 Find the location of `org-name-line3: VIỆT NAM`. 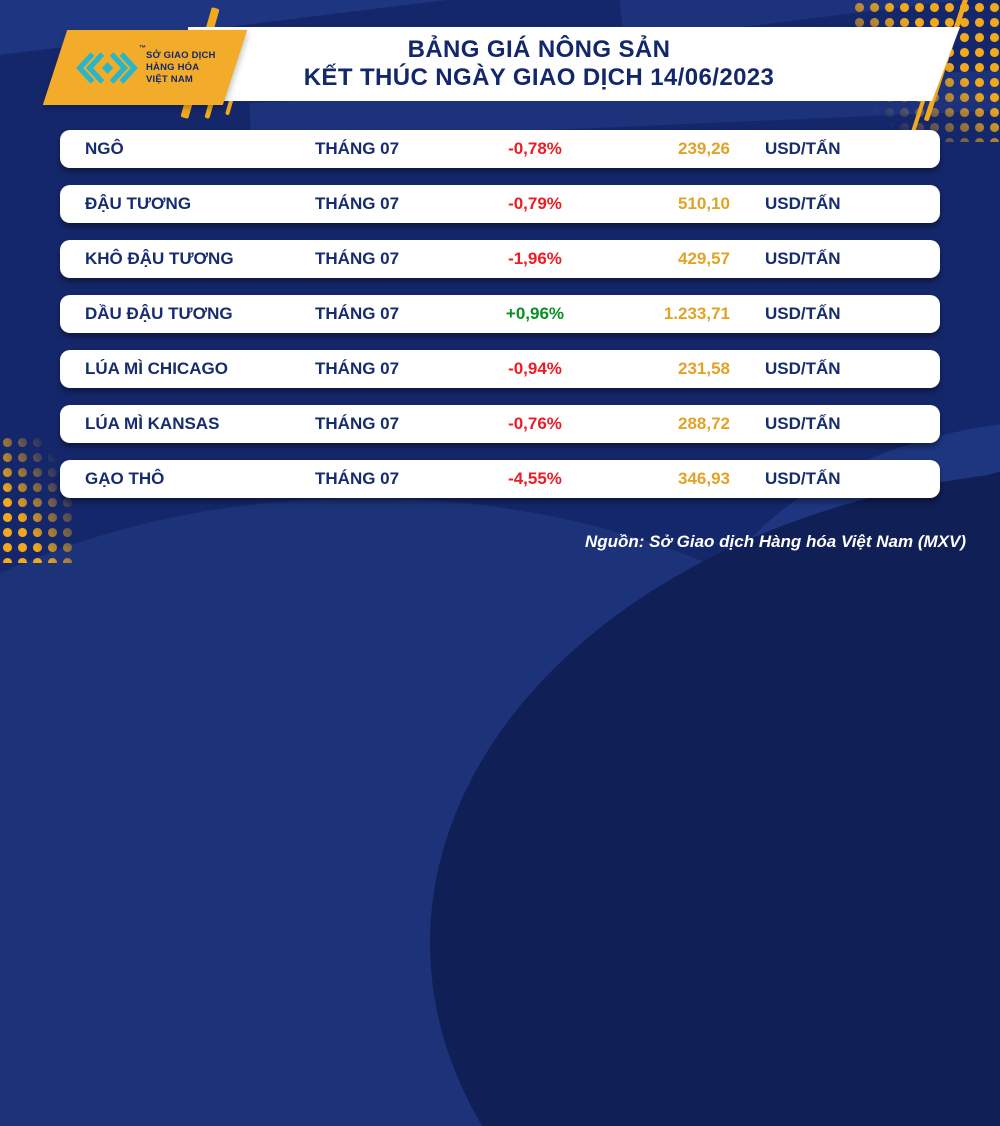

org-name-line3: VIỆT NAM is located at coordinates (169, 79).